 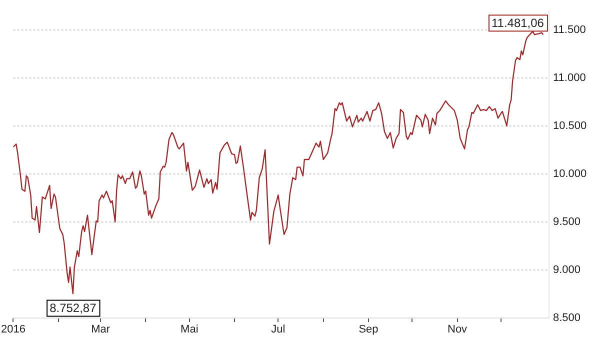 What do you see at coordinates (189, 330) in the screenshot?
I see `x-tick-label: Mai` at bounding box center [189, 330].